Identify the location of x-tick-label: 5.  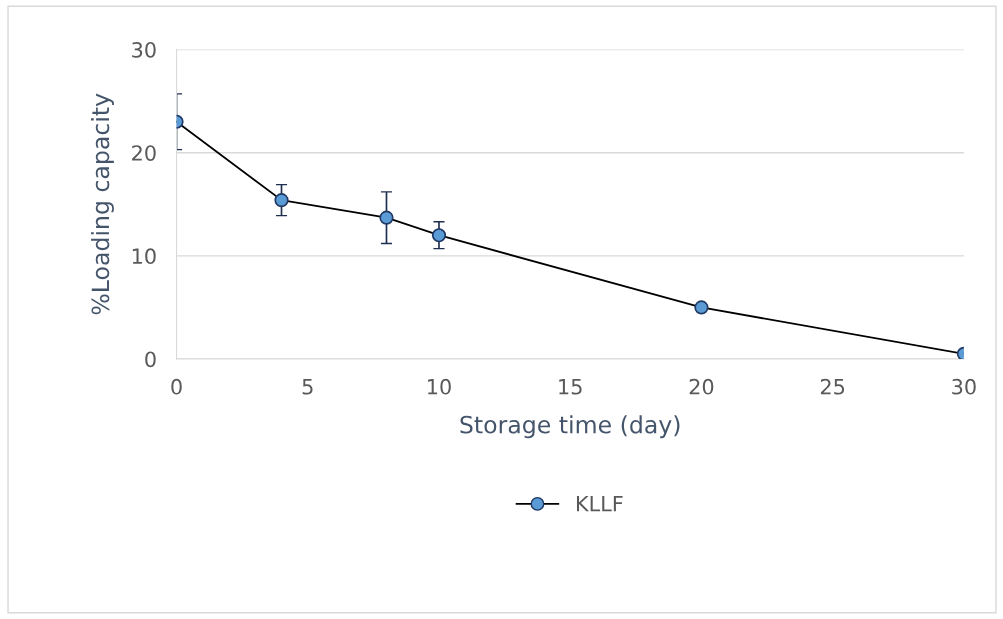
(307, 387).